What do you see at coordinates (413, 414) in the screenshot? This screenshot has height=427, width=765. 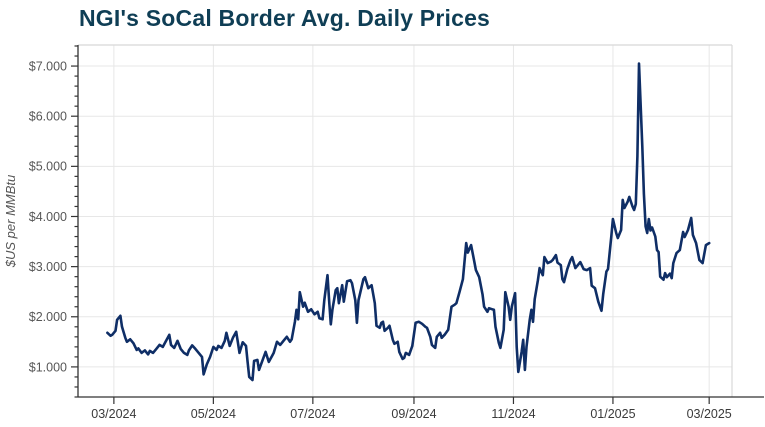 I see `x-tick-label: 09/2024` at bounding box center [413, 414].